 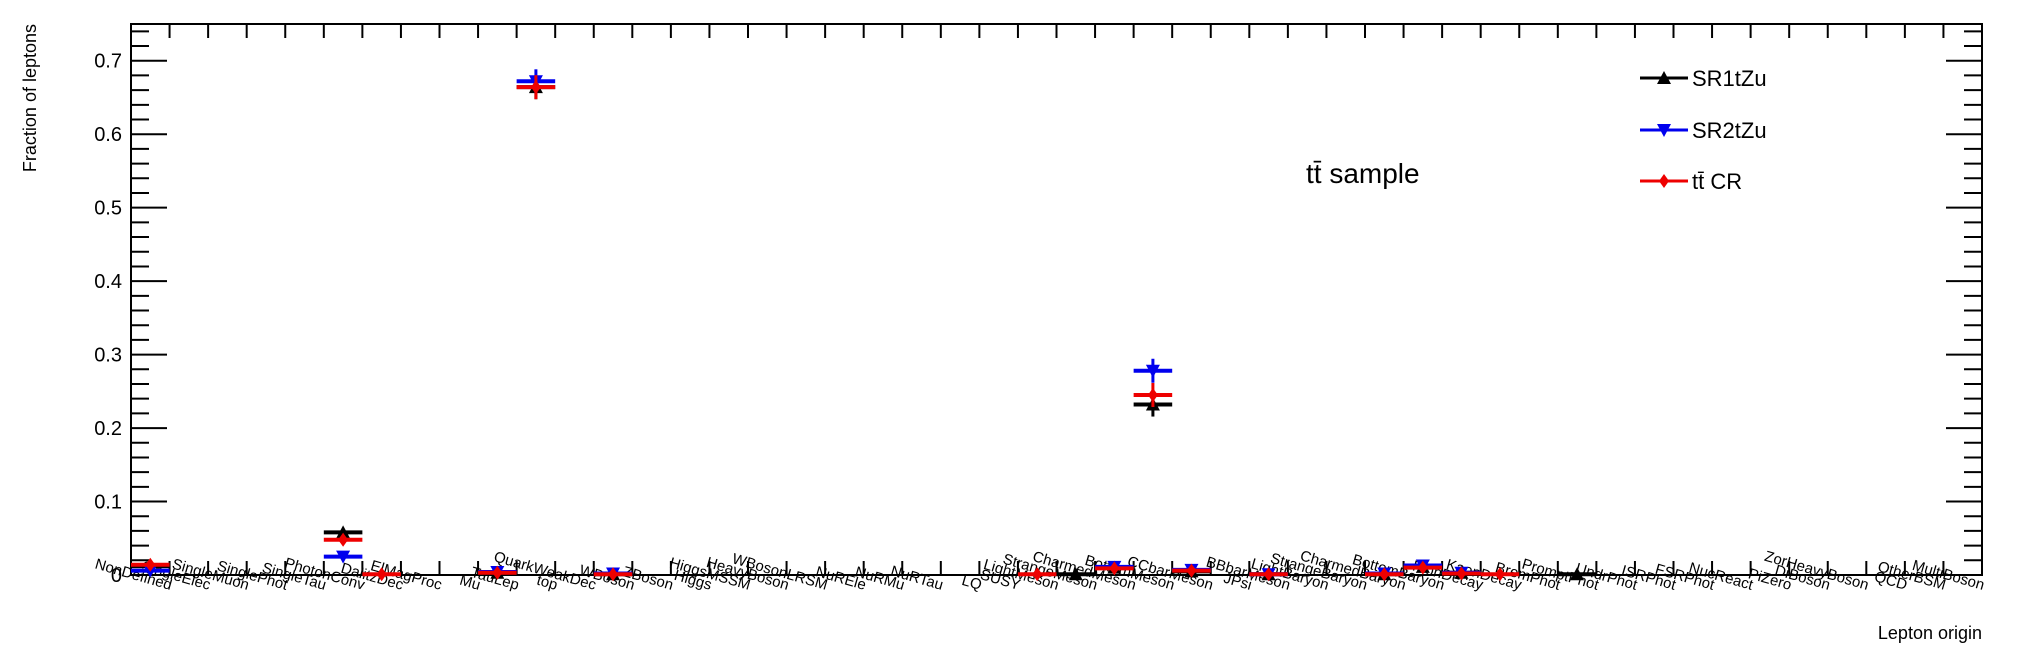 What do you see at coordinates (1729, 78) in the screenshot?
I see `legend-label: SR1tZu` at bounding box center [1729, 78].